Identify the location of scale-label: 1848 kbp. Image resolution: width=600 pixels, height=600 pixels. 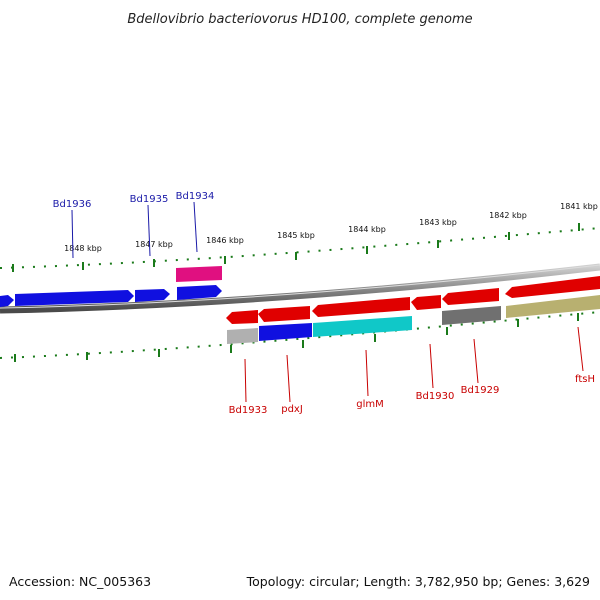
(83, 248).